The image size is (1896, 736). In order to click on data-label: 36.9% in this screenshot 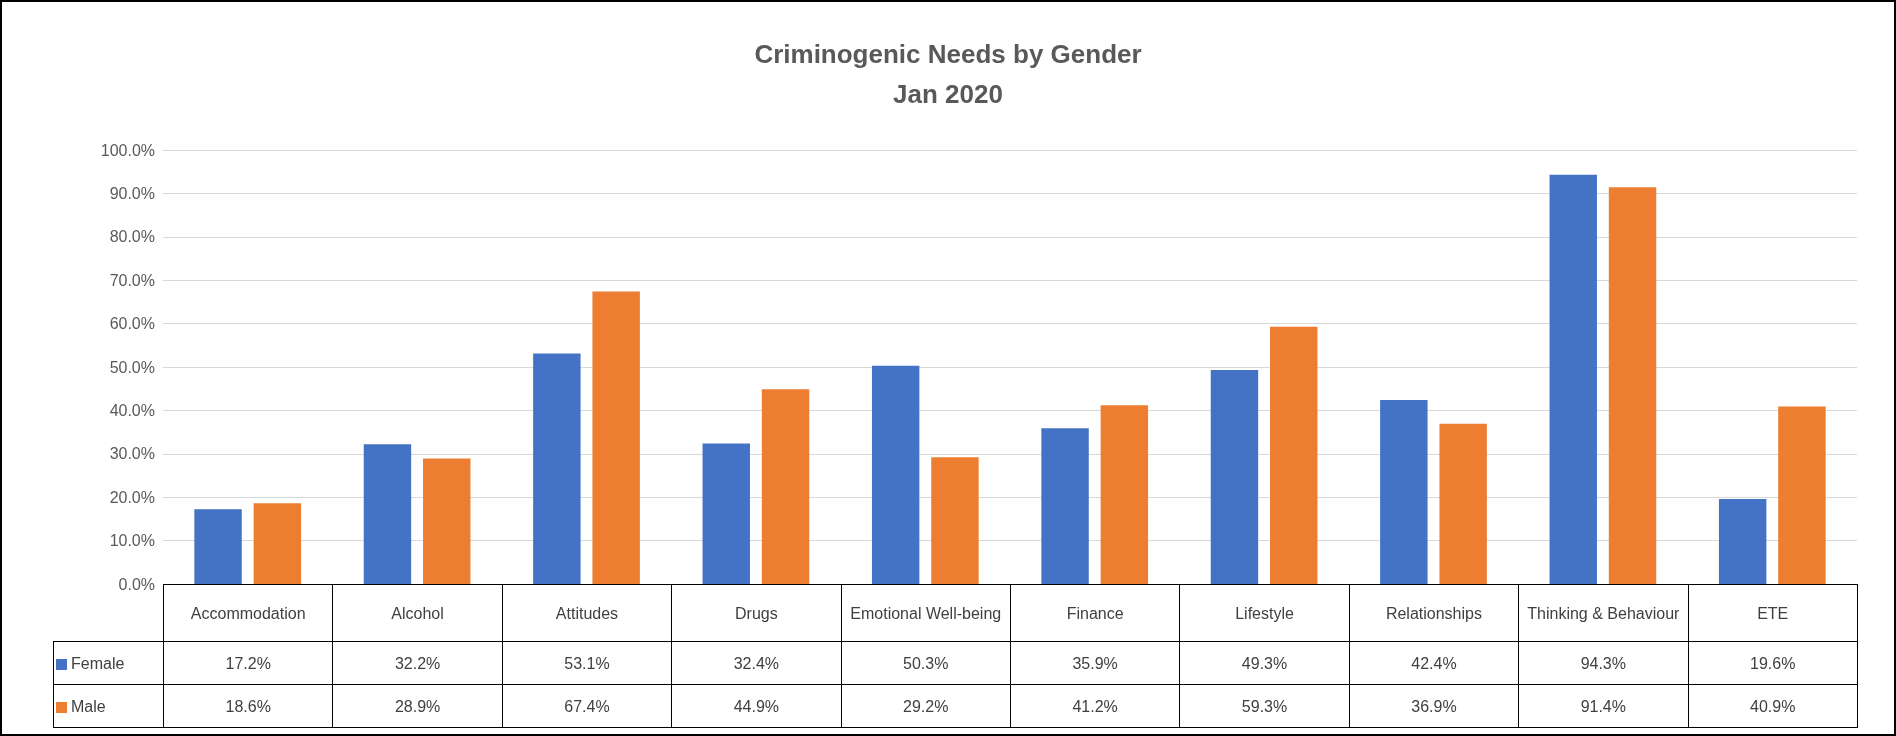, I will do `click(1434, 706)`.